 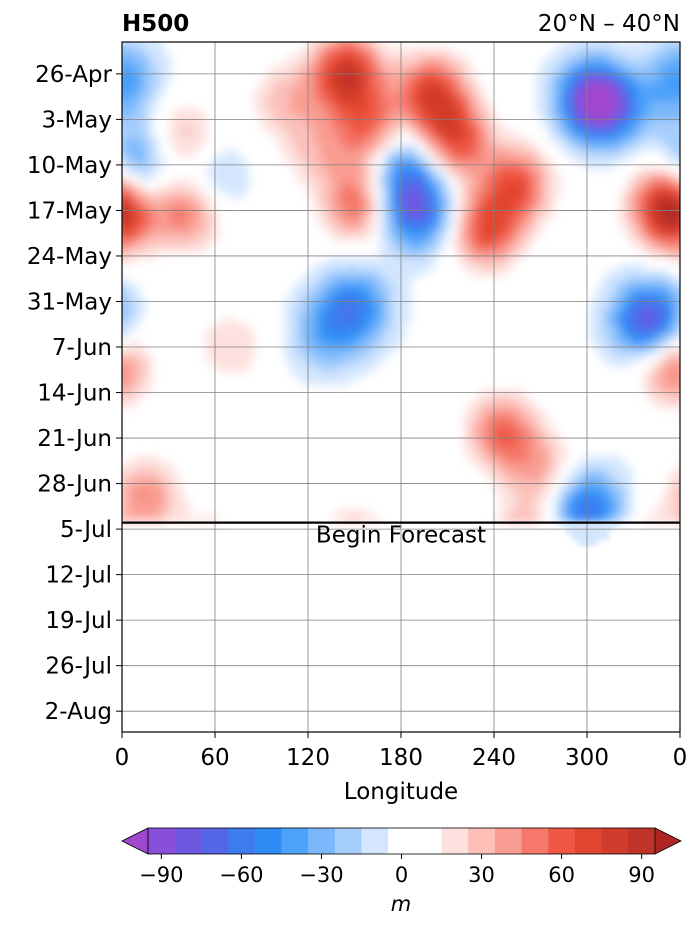 I want to click on colorbar-tick-label: −90, so click(x=161, y=875).